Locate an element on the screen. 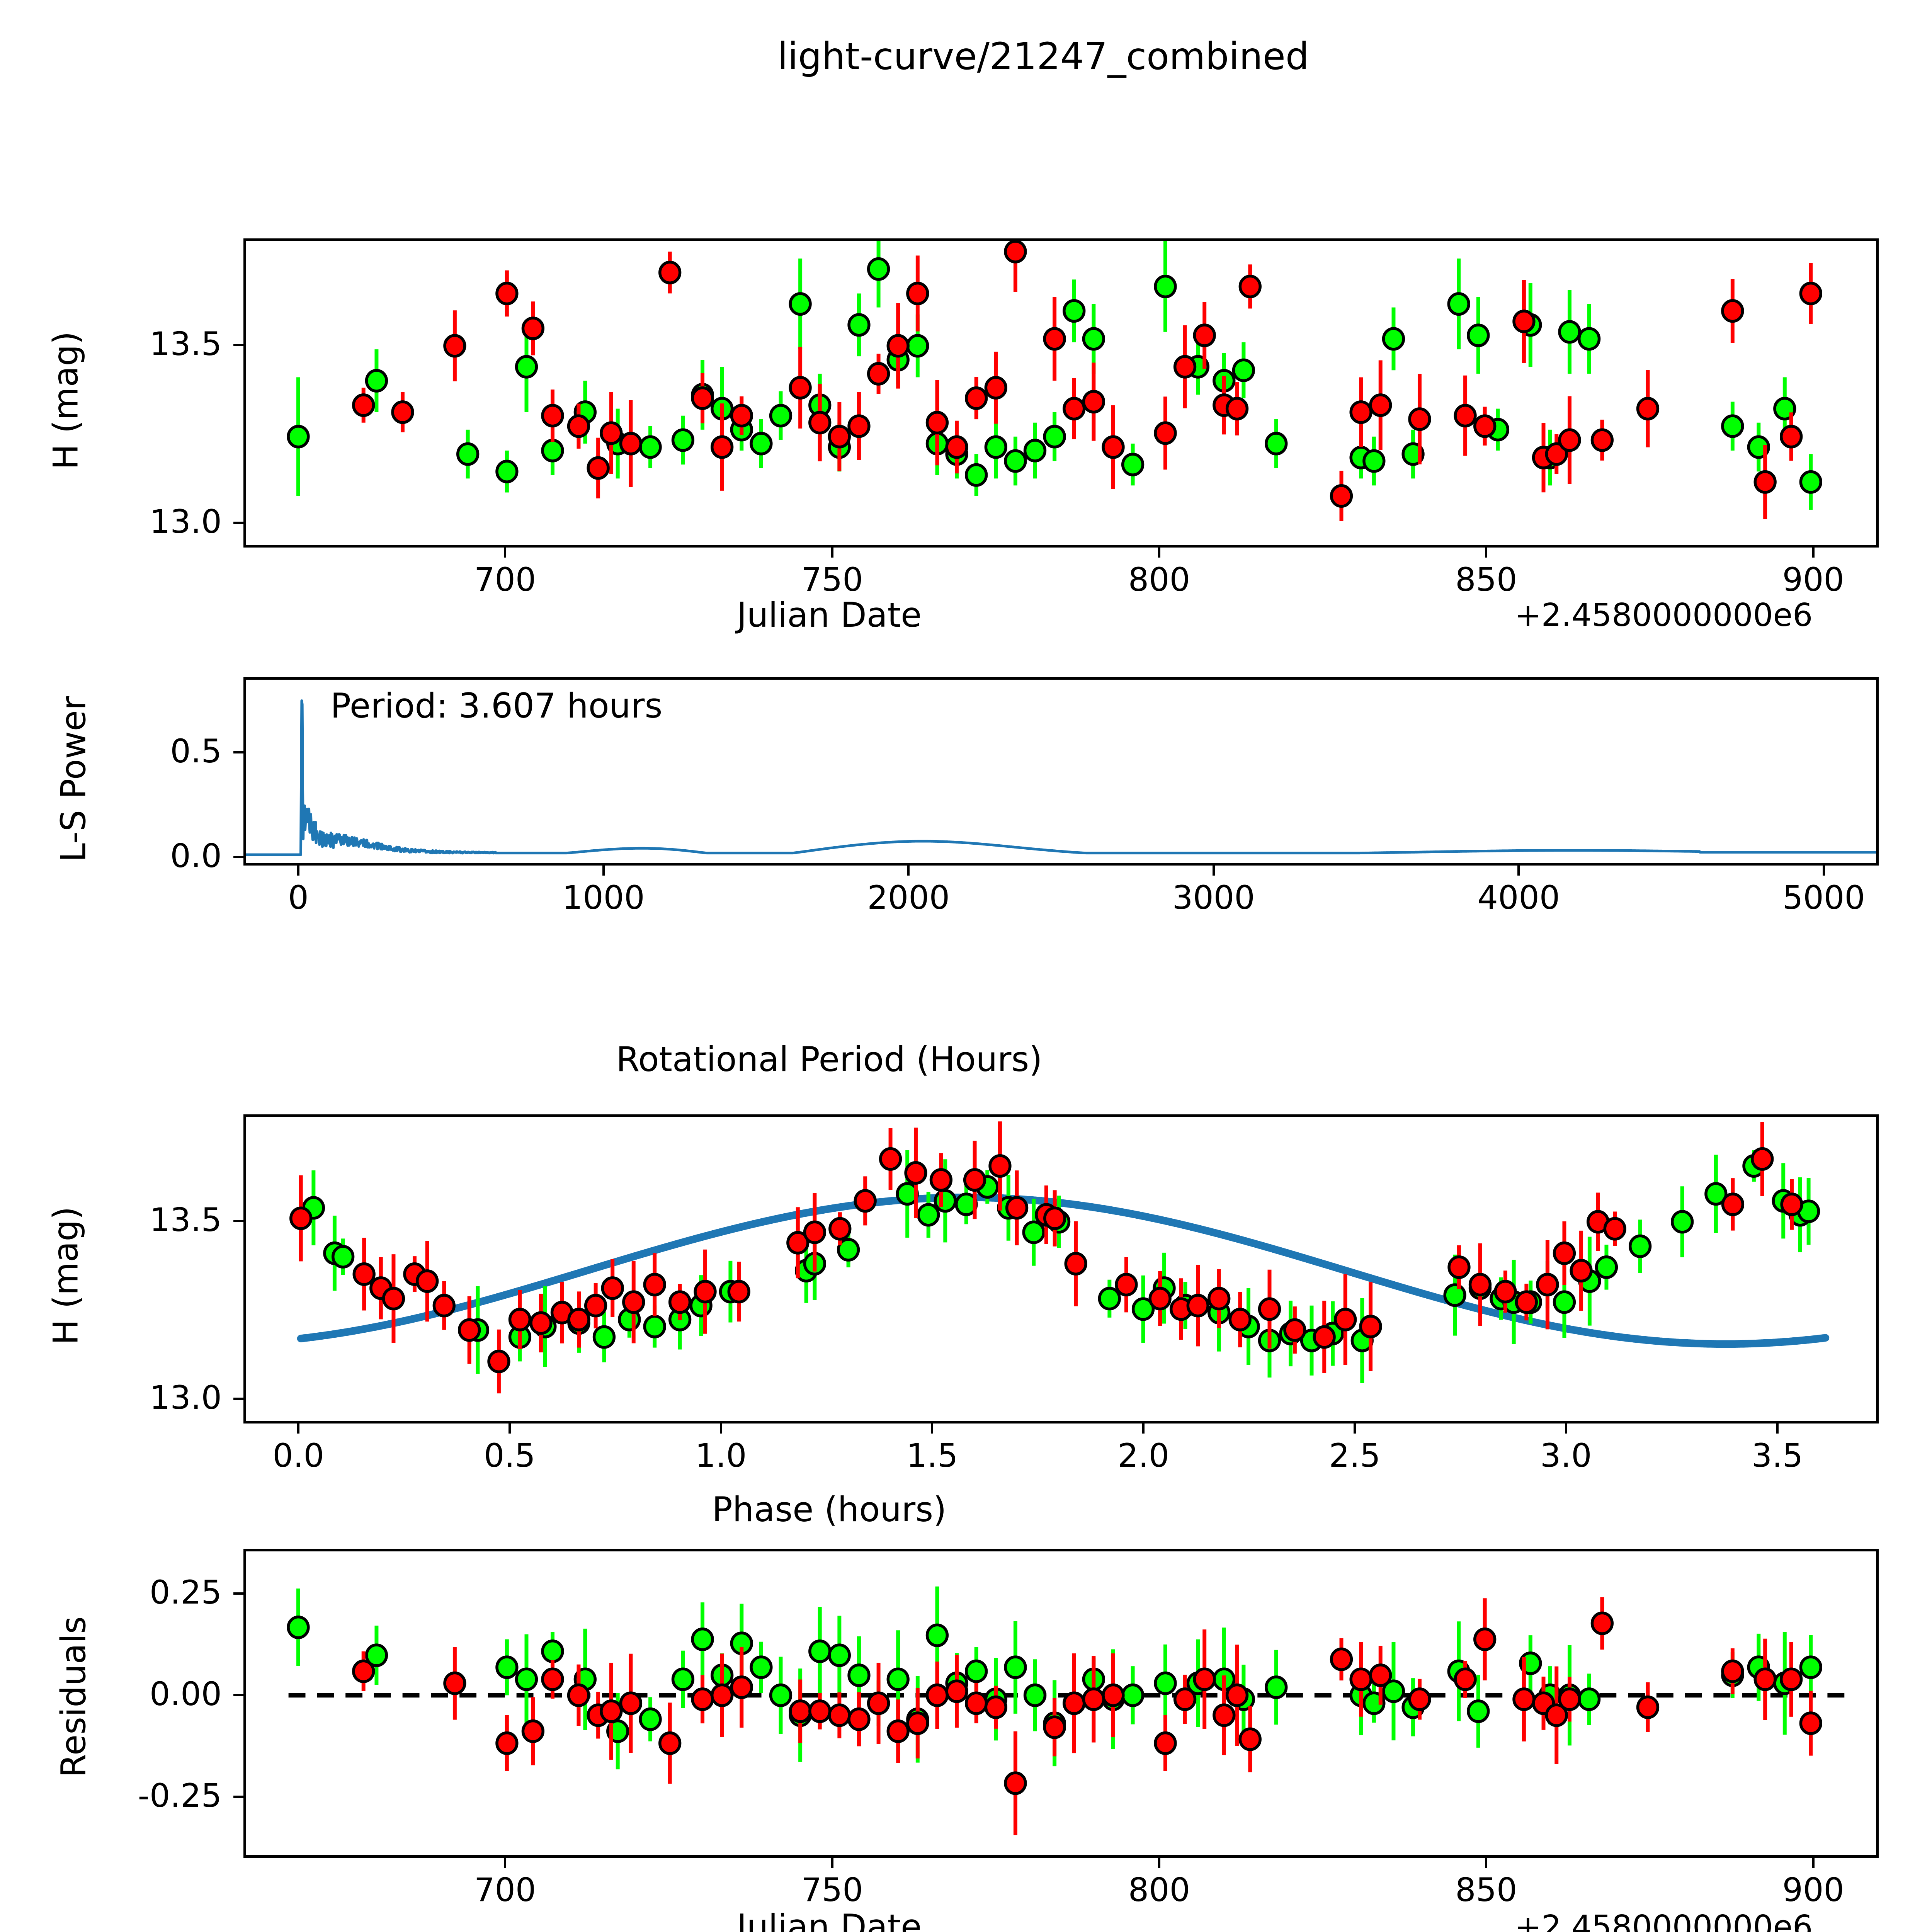 This screenshot has width=1932, height=1932. panel2-x-axis-label: Rotational Period (Hours) is located at coordinates (829, 1059).